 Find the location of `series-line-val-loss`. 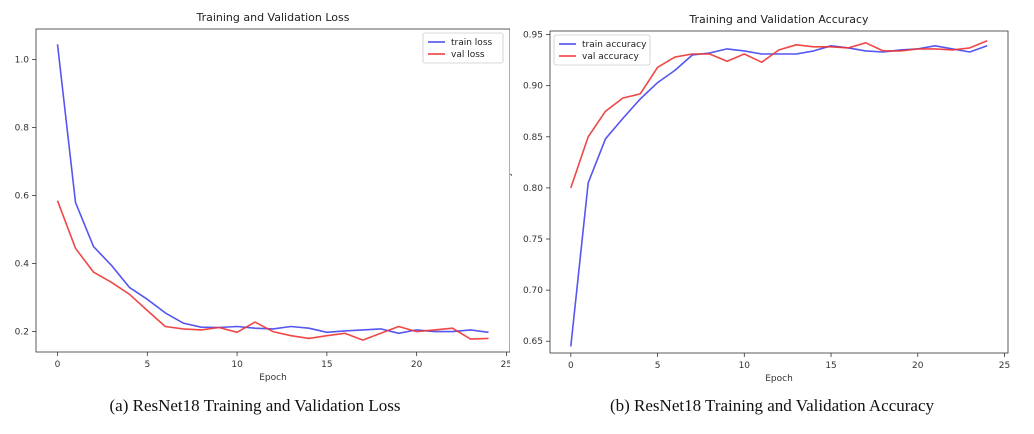

series-line-val-loss is located at coordinates (272, 270).